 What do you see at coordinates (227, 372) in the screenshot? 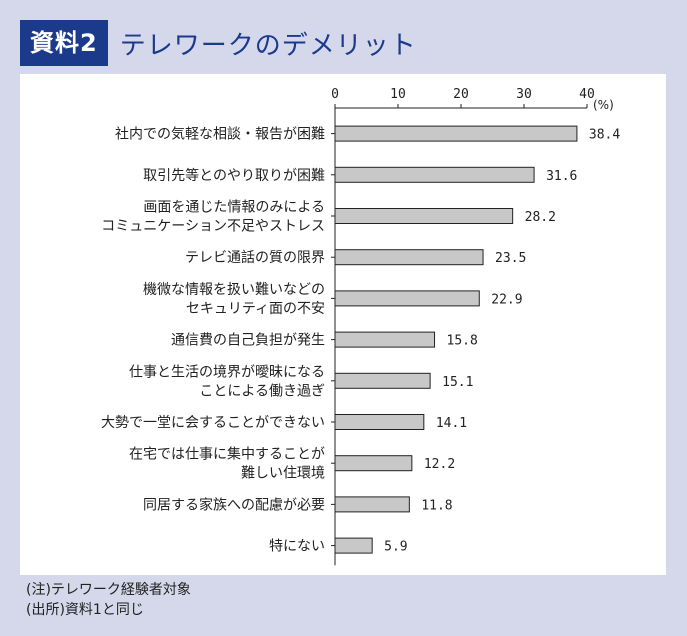
I see `category-label: 仕事と生活の境界が曖昧になる` at bounding box center [227, 372].